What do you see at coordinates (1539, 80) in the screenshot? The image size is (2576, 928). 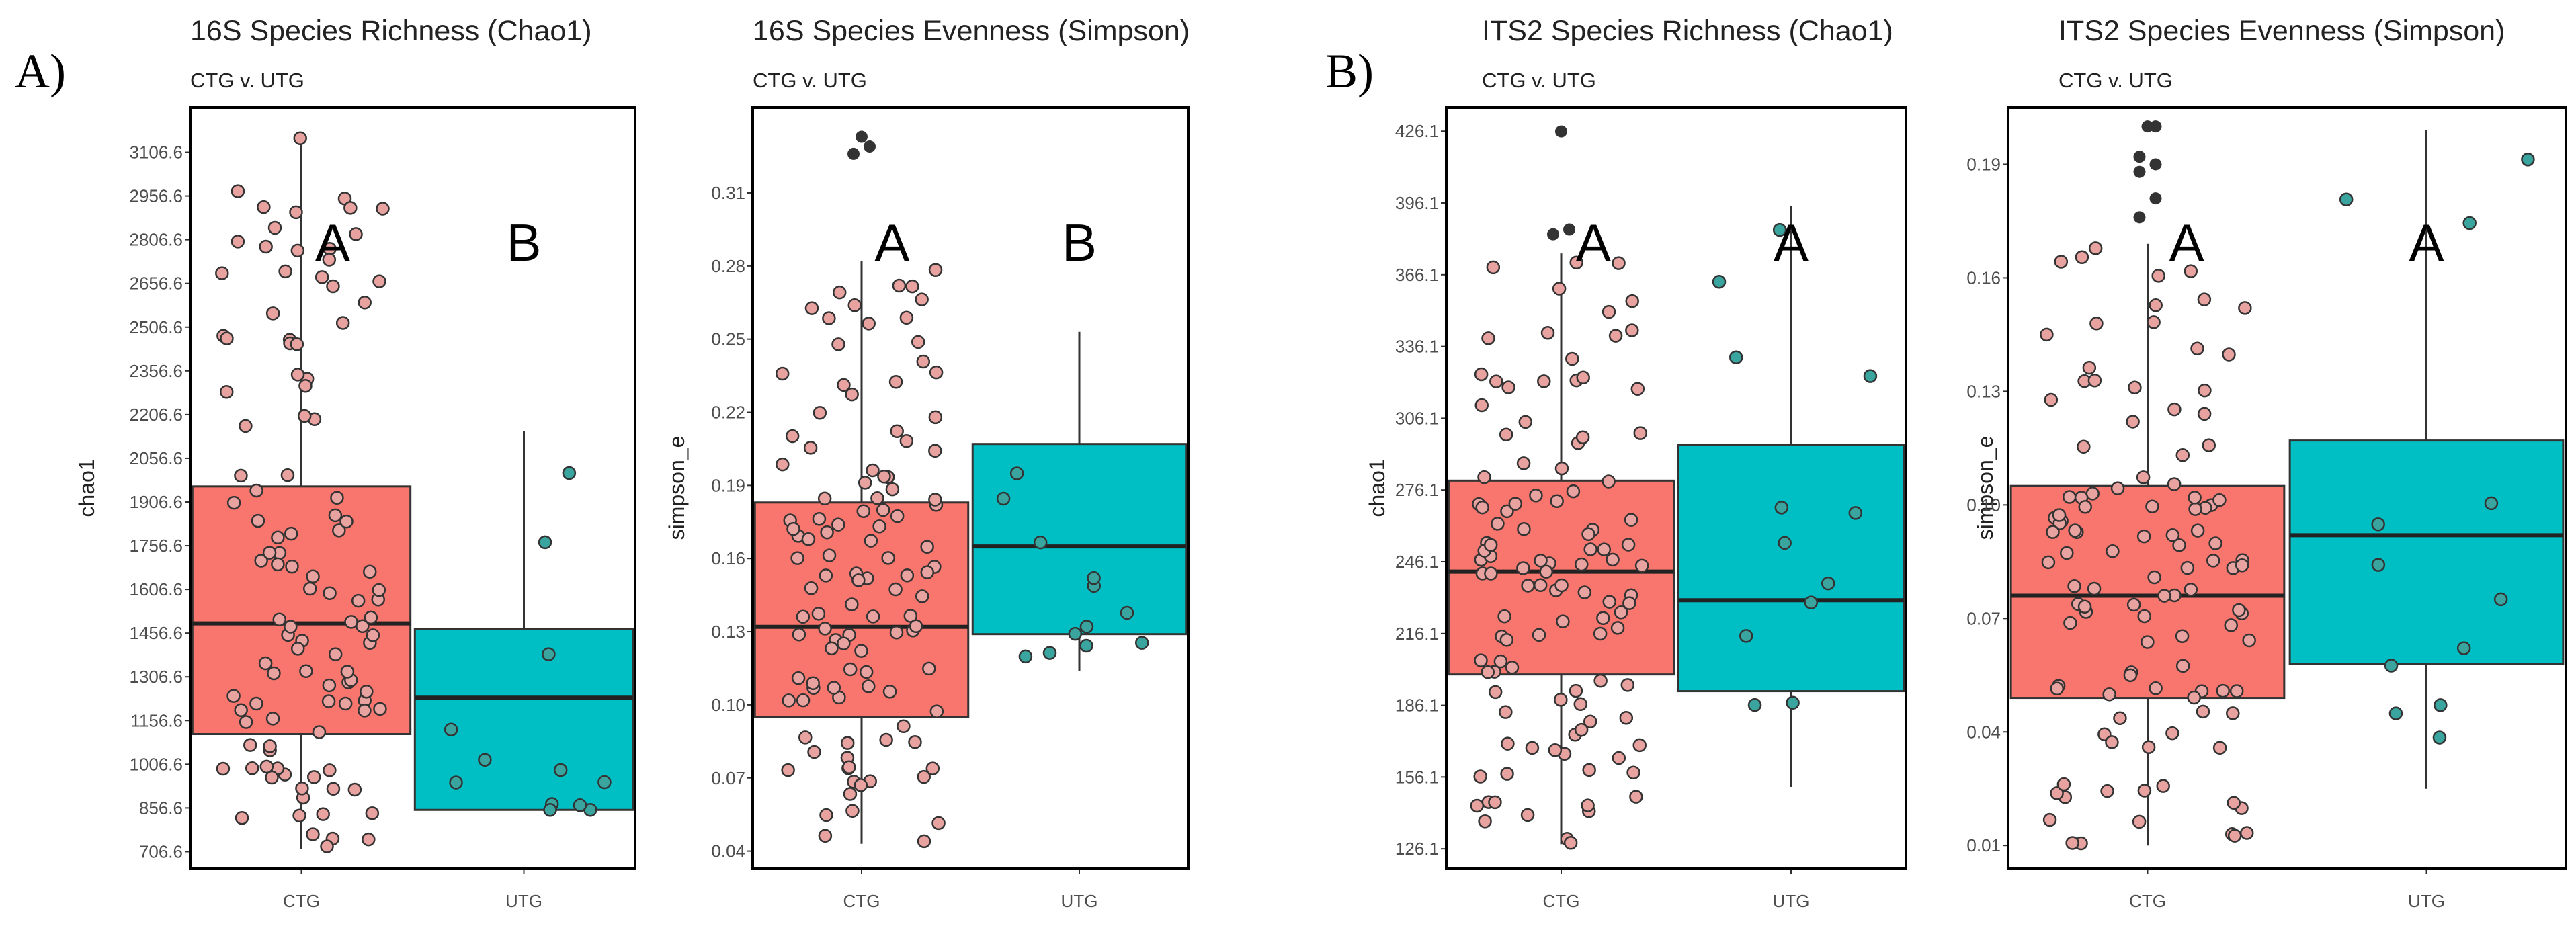 I see `chart-subtitle: CTG v. UTG` at bounding box center [1539, 80].